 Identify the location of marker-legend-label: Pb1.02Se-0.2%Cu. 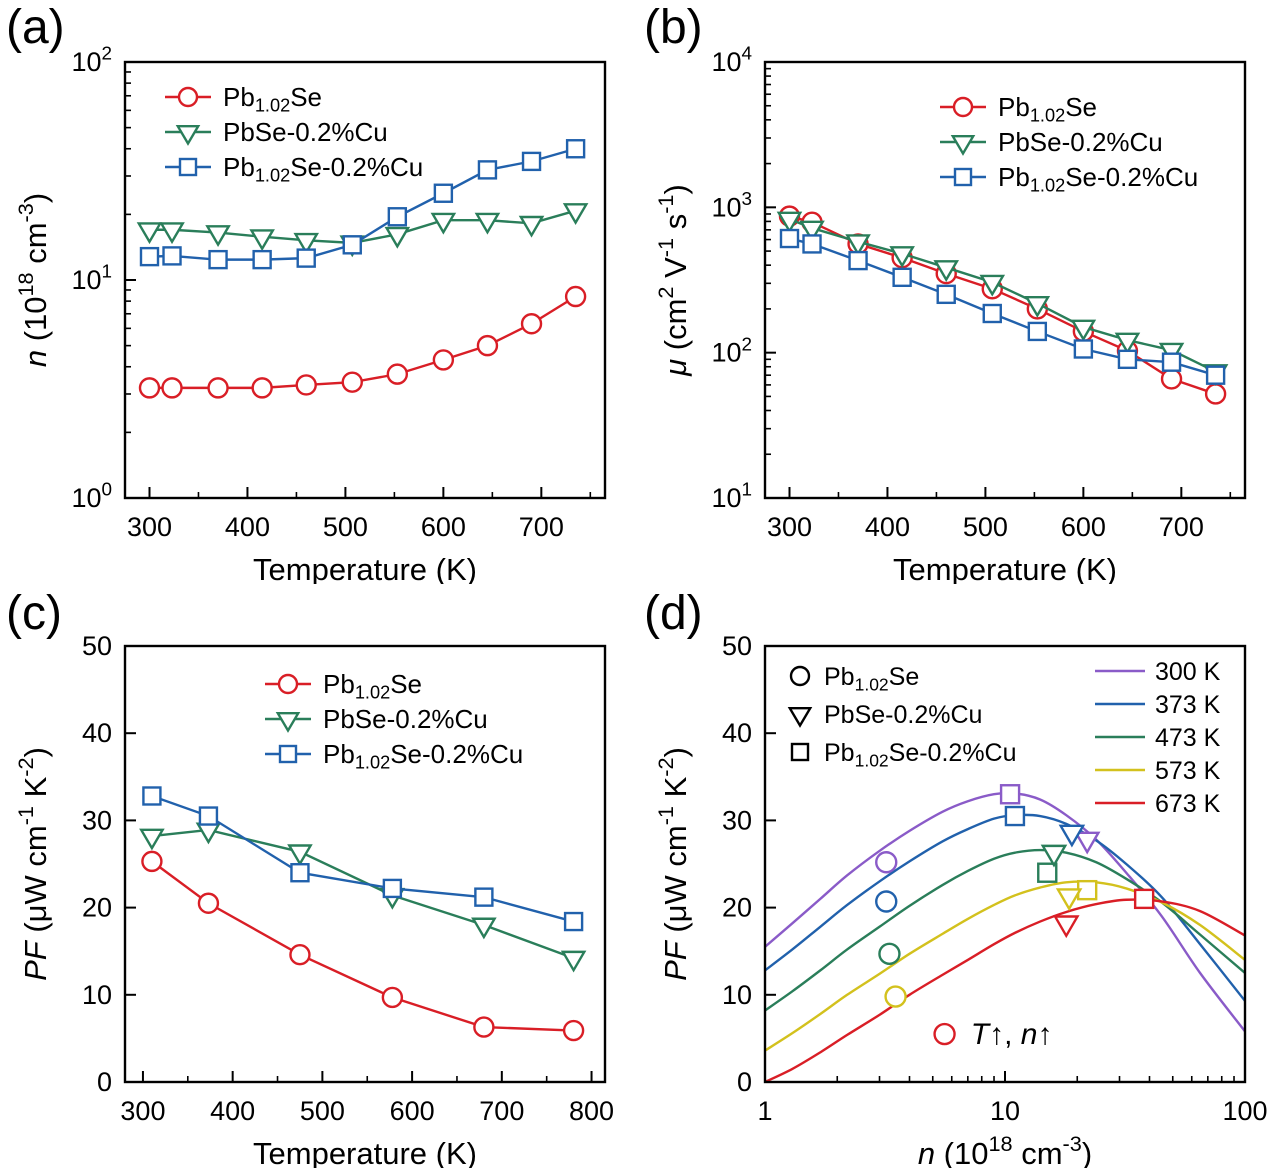
(920, 755).